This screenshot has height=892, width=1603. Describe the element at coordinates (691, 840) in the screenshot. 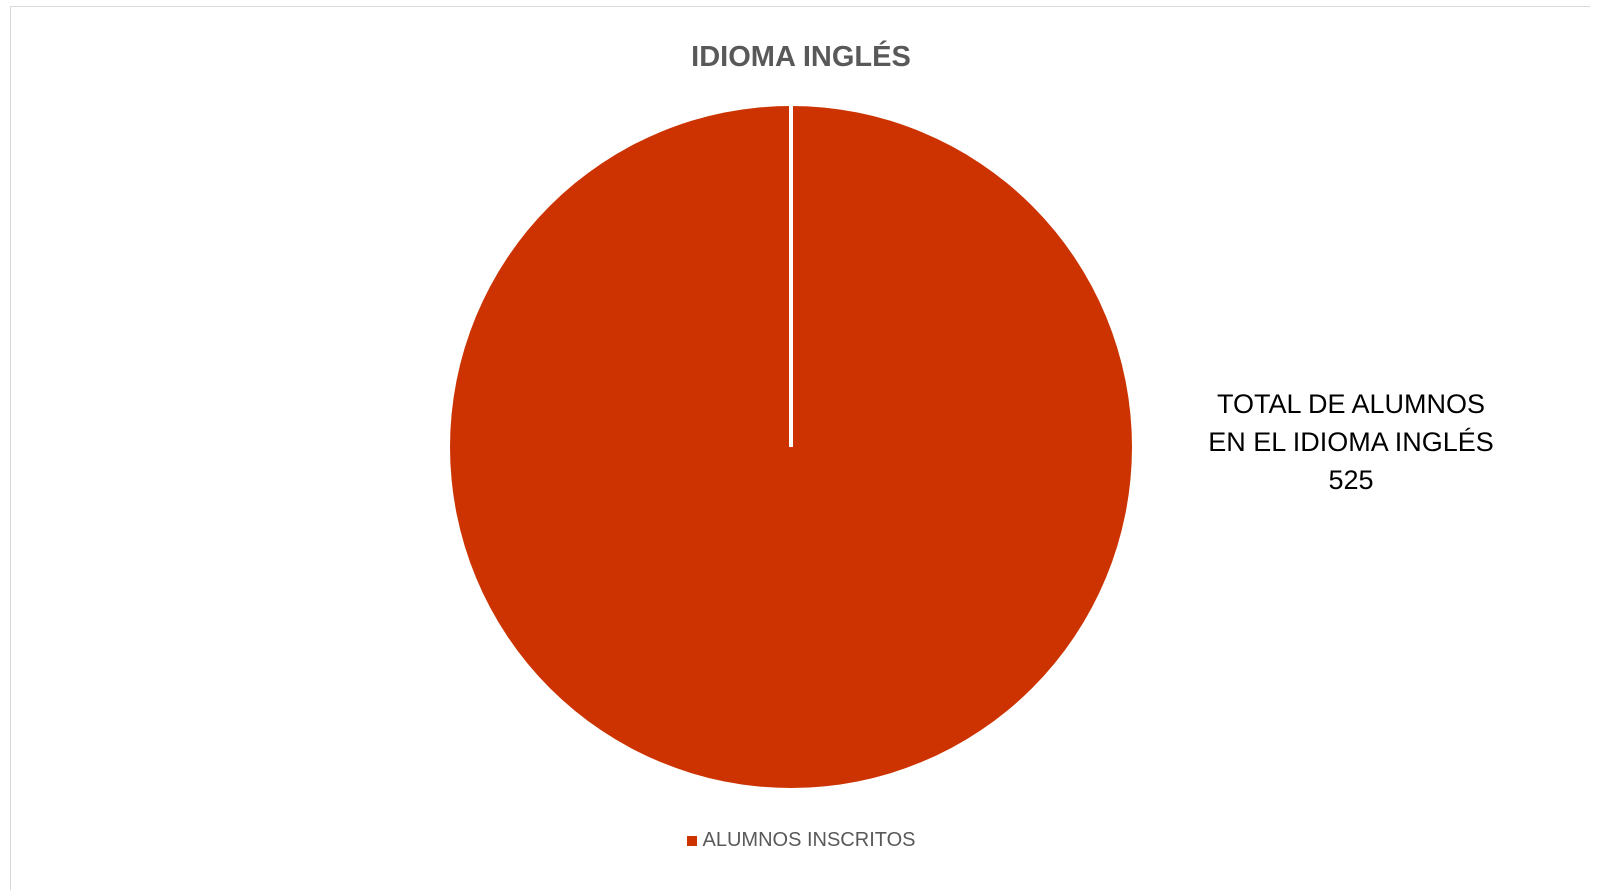

I see `legend-swatch` at that location.